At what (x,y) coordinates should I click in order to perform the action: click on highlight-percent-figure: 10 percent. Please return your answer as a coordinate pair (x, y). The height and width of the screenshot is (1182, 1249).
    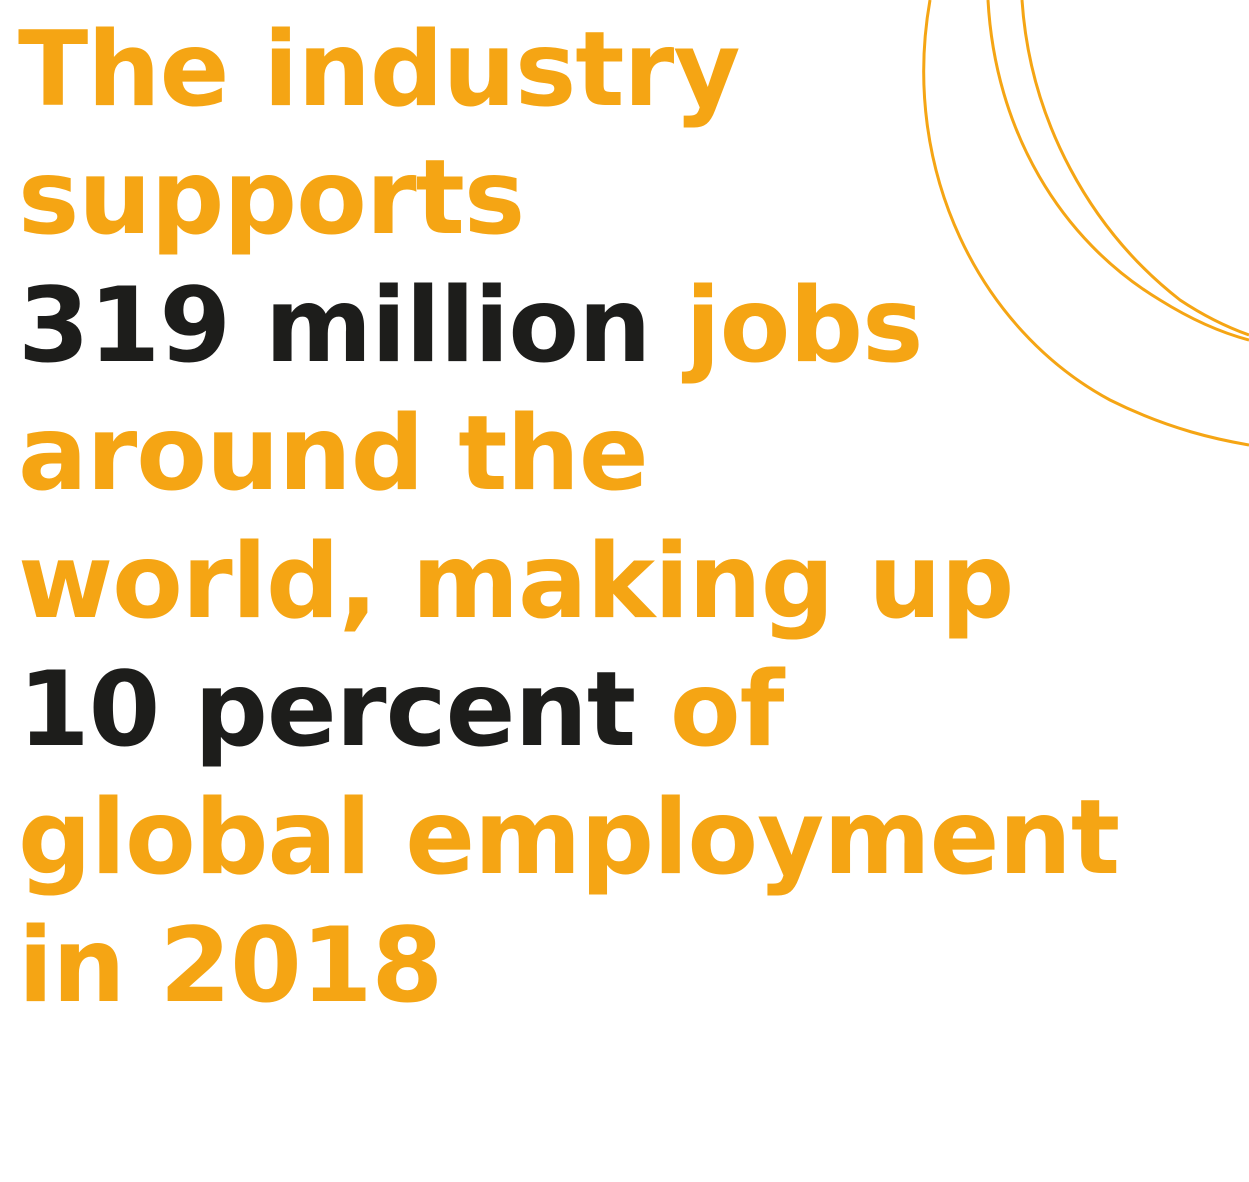
    Looking at the image, I should click on (327, 710).